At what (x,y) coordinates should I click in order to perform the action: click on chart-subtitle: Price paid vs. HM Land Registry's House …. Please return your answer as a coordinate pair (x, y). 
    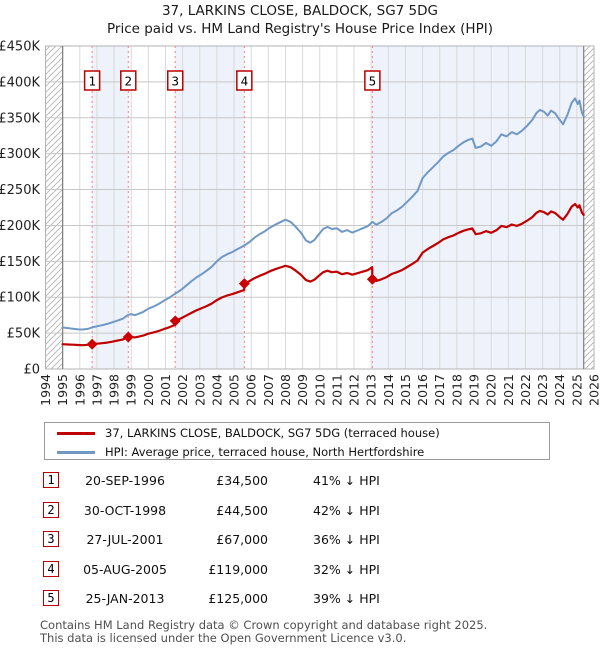
    Looking at the image, I should click on (300, 29).